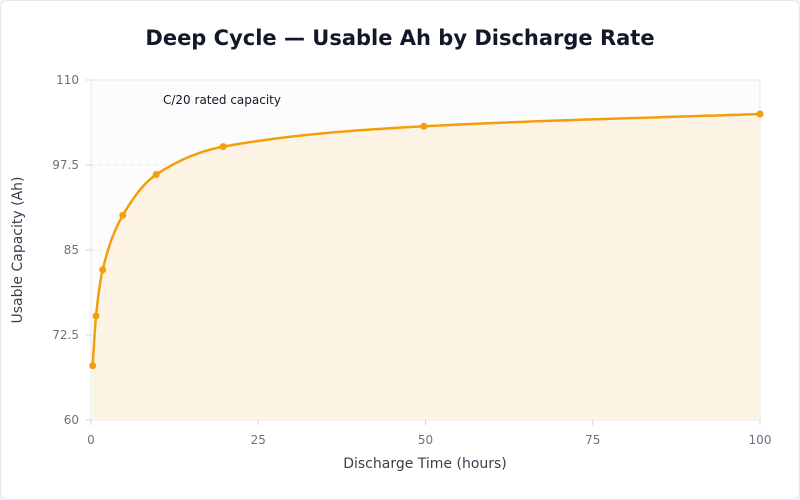 The image size is (800, 500). What do you see at coordinates (91, 440) in the screenshot?
I see `x-tick-label: 0` at bounding box center [91, 440].